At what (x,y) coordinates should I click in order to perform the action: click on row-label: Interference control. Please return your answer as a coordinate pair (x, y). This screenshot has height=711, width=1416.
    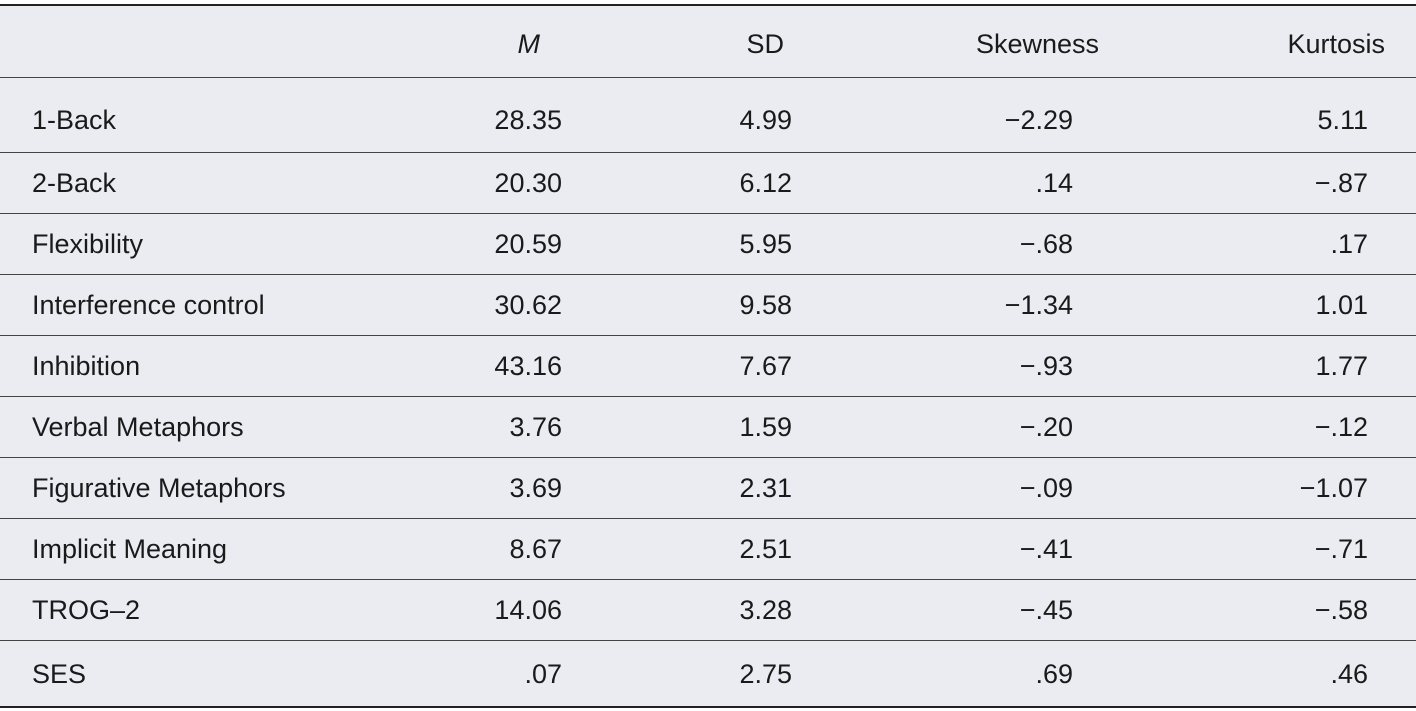
    Looking at the image, I should click on (148, 304).